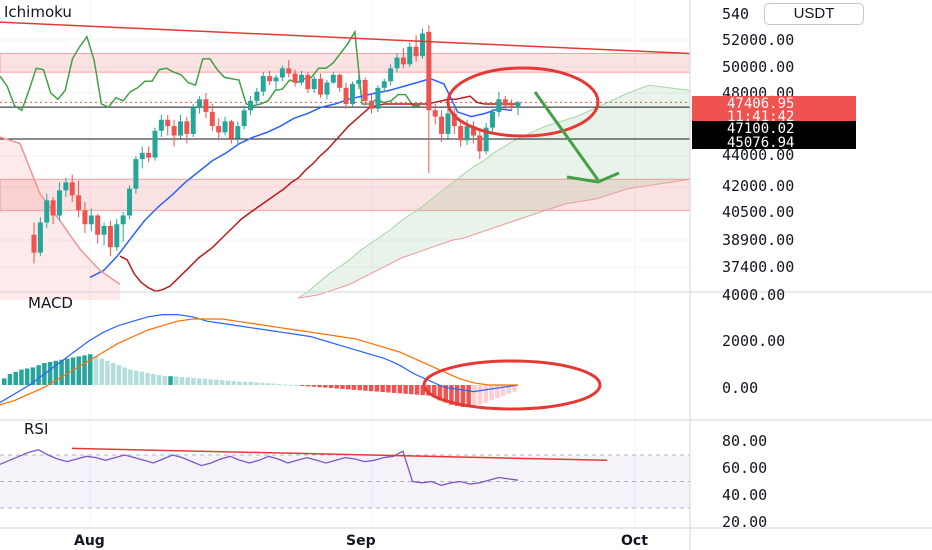  I want to click on rsi-divergence-line, so click(339, 454).